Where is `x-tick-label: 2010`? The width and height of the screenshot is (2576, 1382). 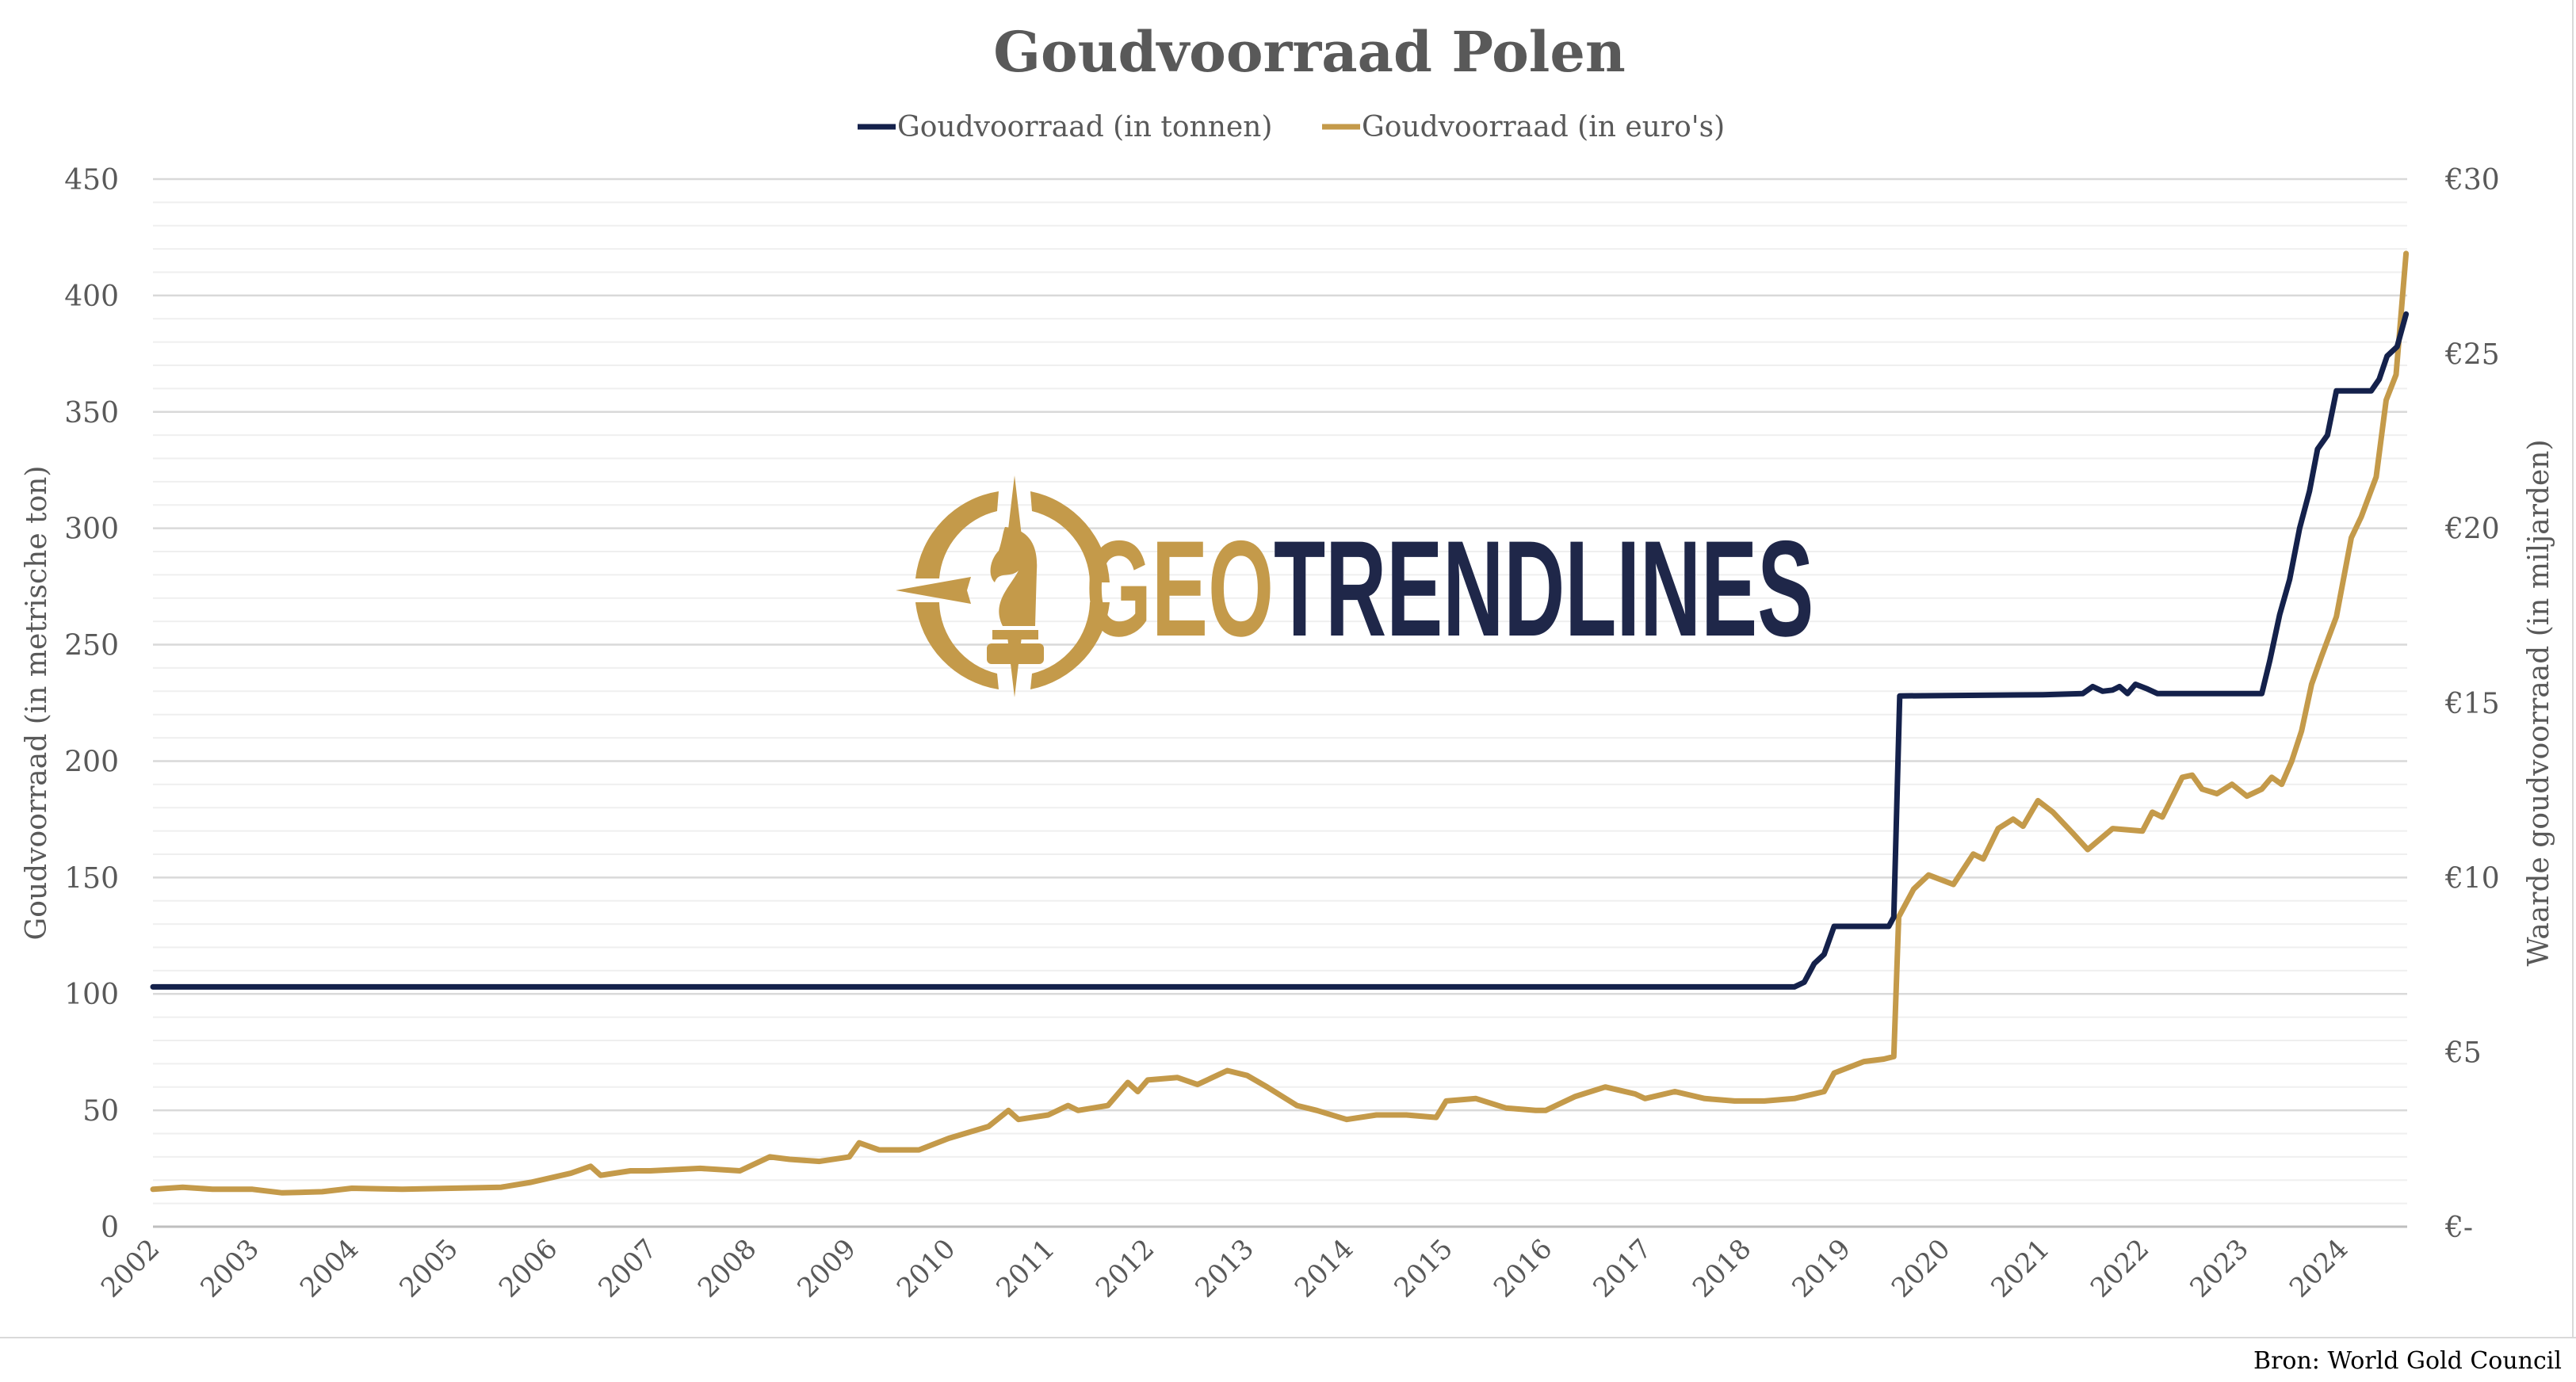 x-tick-label: 2010 is located at coordinates (926, 1269).